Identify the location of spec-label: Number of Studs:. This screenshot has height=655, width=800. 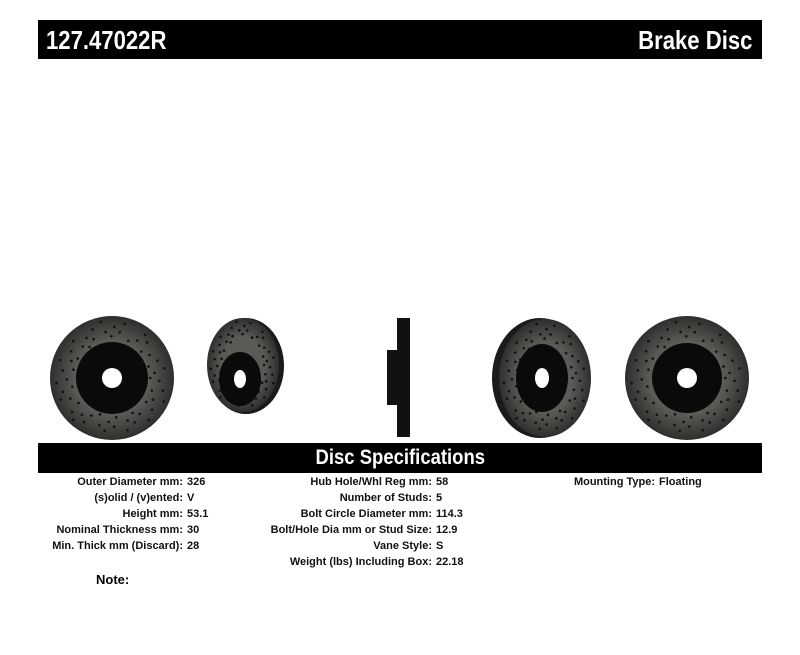
(385, 498).